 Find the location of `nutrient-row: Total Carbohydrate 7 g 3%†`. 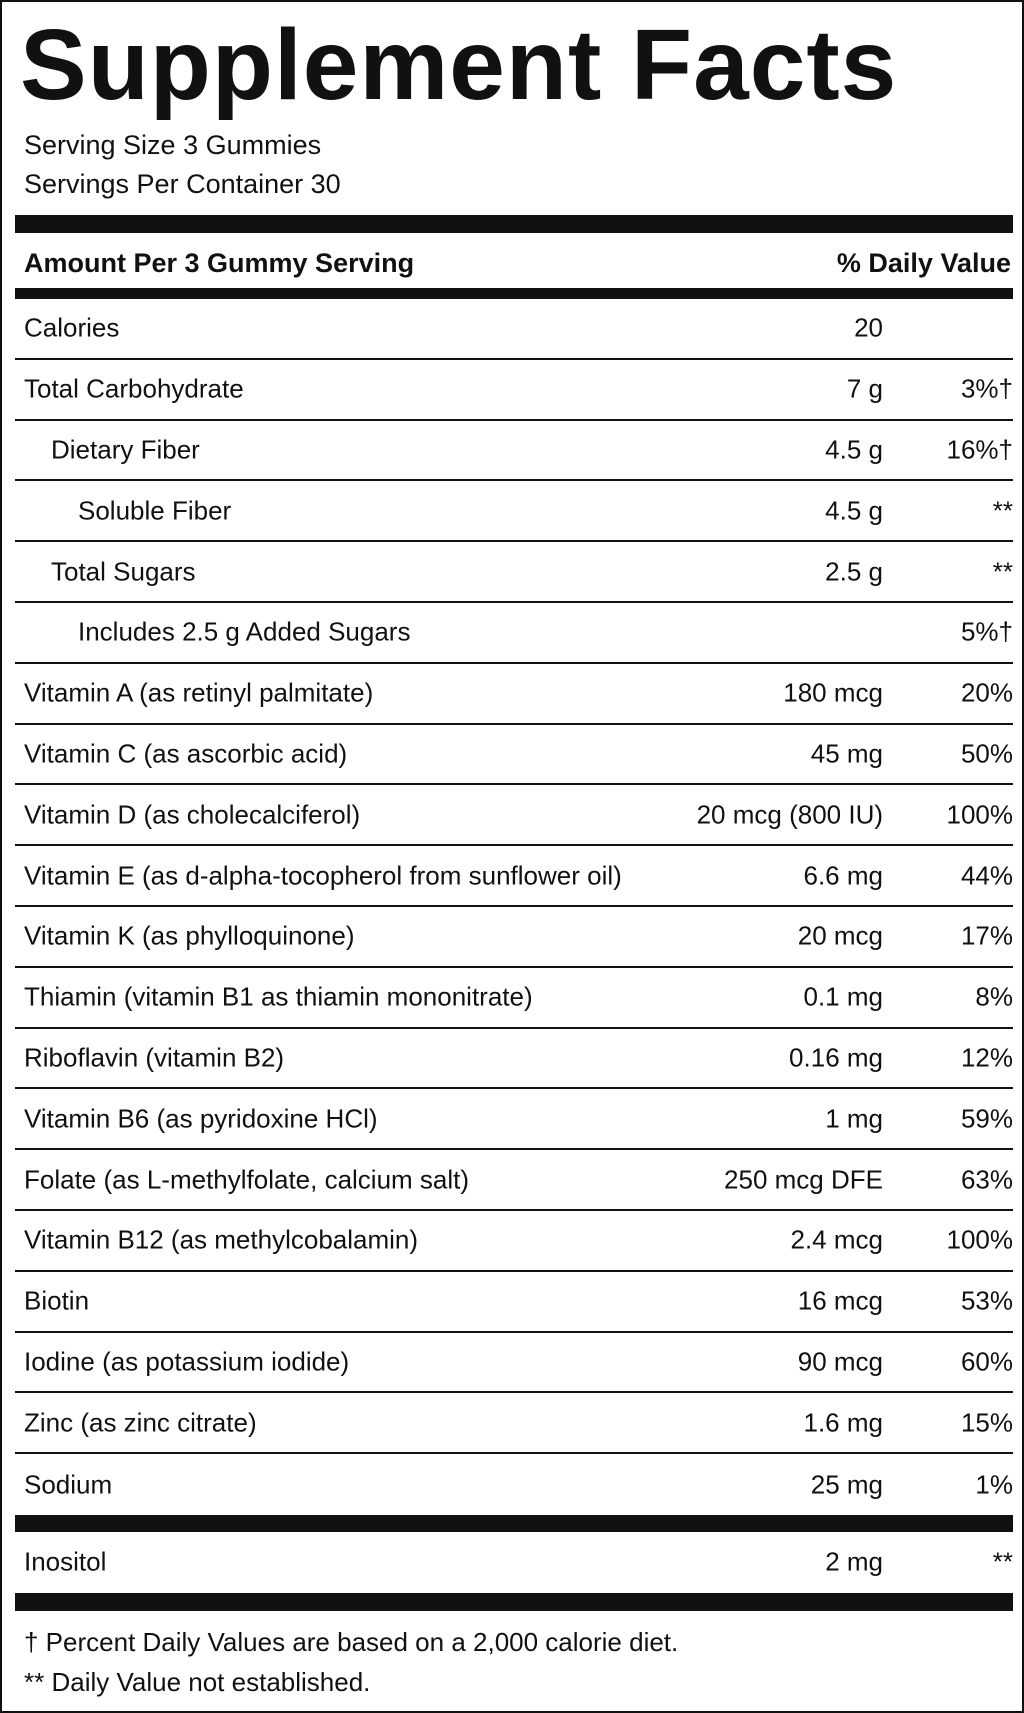

nutrient-row: Total Carbohydrate 7 g 3%† is located at coordinates (514, 390).